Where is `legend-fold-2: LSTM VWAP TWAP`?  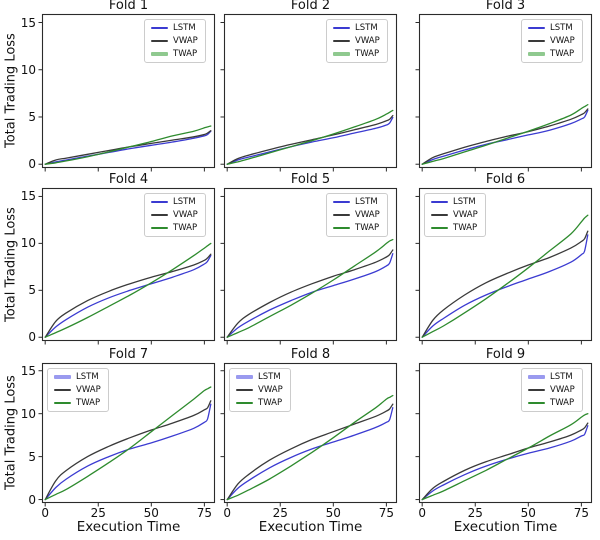
legend-fold-2: LSTM VWAP TWAP is located at coordinates (357, 41).